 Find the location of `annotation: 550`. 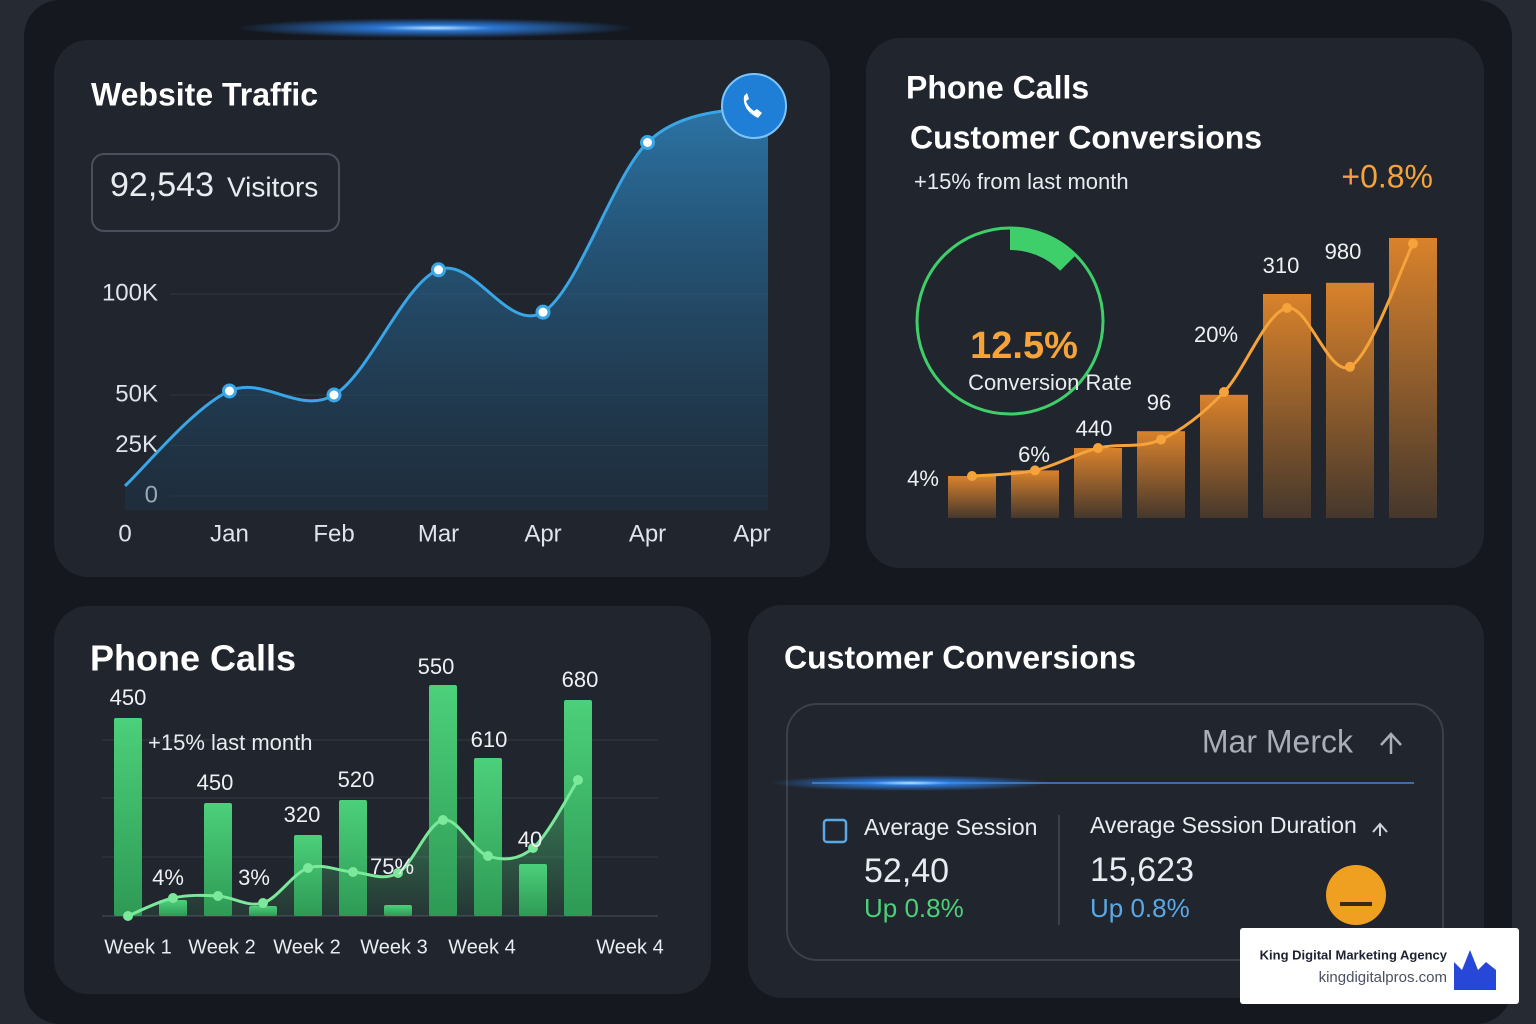

annotation: 550 is located at coordinates (436, 666).